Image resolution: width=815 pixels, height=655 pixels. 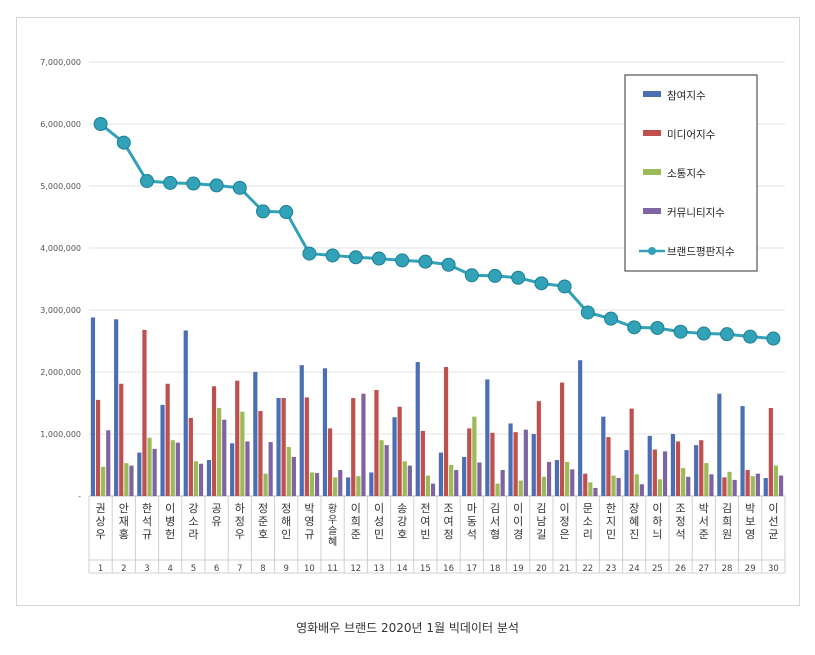 I want to click on category-char: 보, so click(x=750, y=521).